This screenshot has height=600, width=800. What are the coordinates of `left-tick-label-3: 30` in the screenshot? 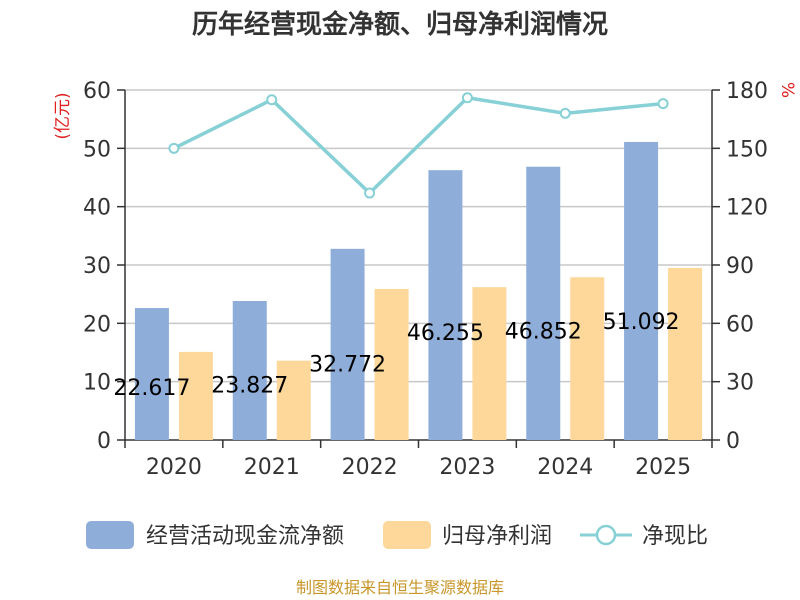 It's located at (97, 266).